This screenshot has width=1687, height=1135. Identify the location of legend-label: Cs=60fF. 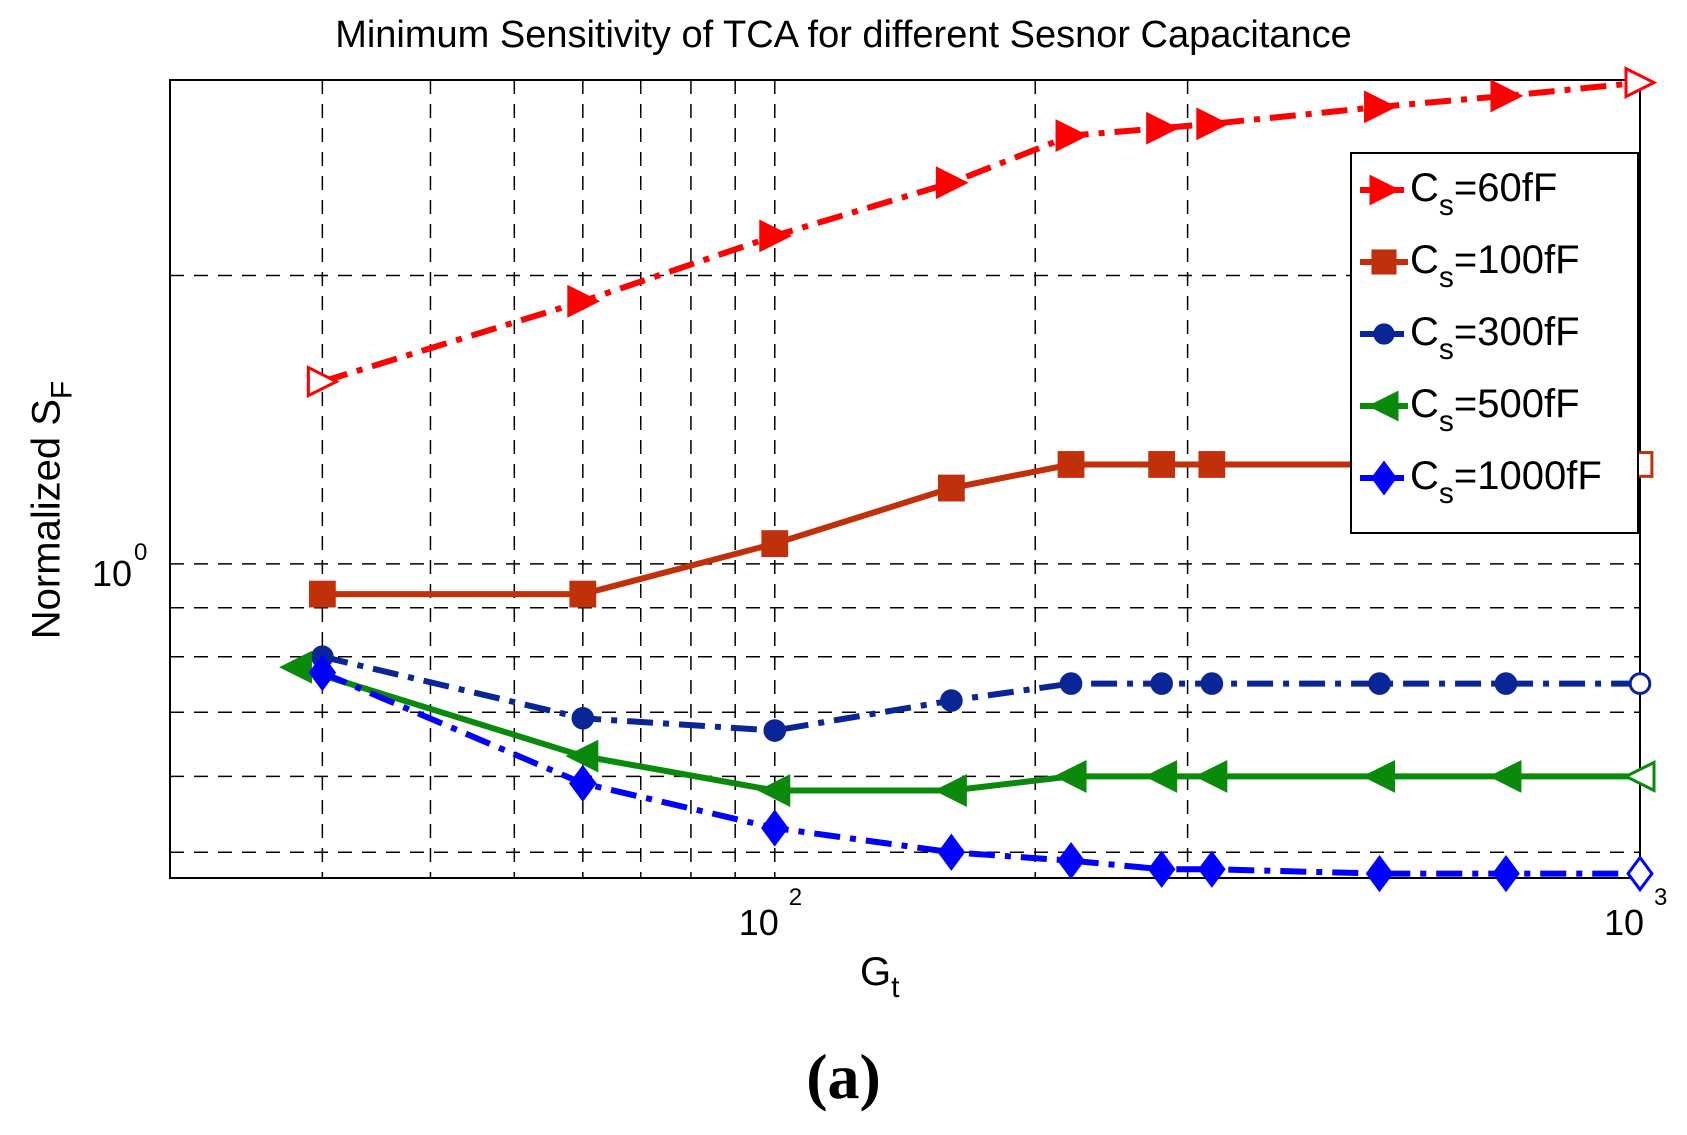
(1484, 194).